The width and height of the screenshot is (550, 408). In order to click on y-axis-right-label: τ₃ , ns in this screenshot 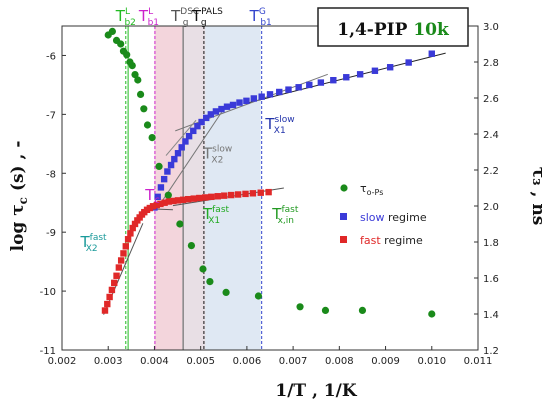, I will do `click(538, 196)`.